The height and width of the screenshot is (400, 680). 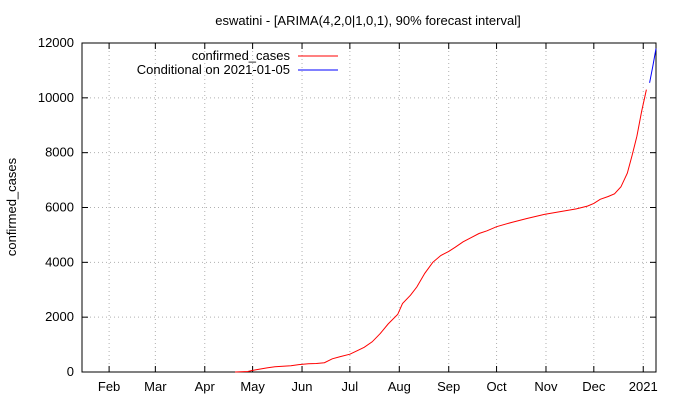 I want to click on x-tick-label: Dec, so click(x=594, y=386).